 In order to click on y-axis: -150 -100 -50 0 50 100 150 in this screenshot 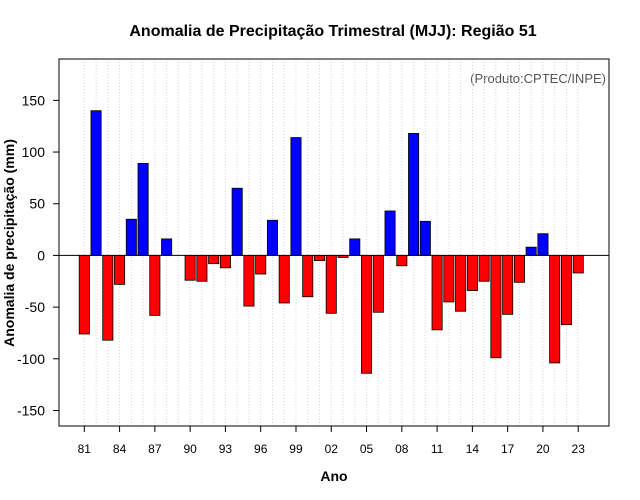, I will do `click(38, 255)`.